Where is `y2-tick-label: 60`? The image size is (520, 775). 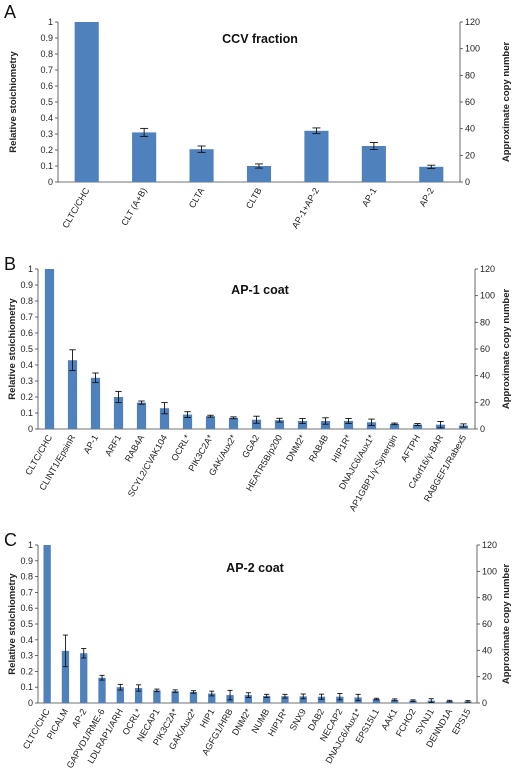
y2-tick-label: 60 is located at coordinates (487, 624).